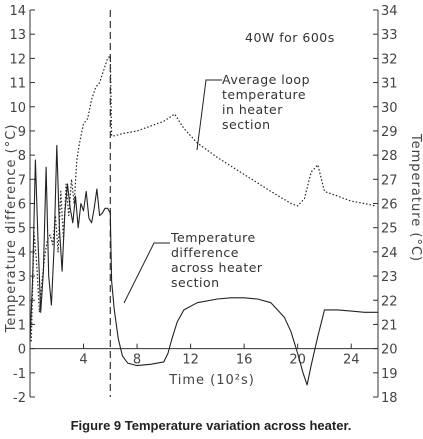  Describe the element at coordinates (415, 197) in the screenshot. I see `y-axis-title-right: Temperature (°C)` at that location.